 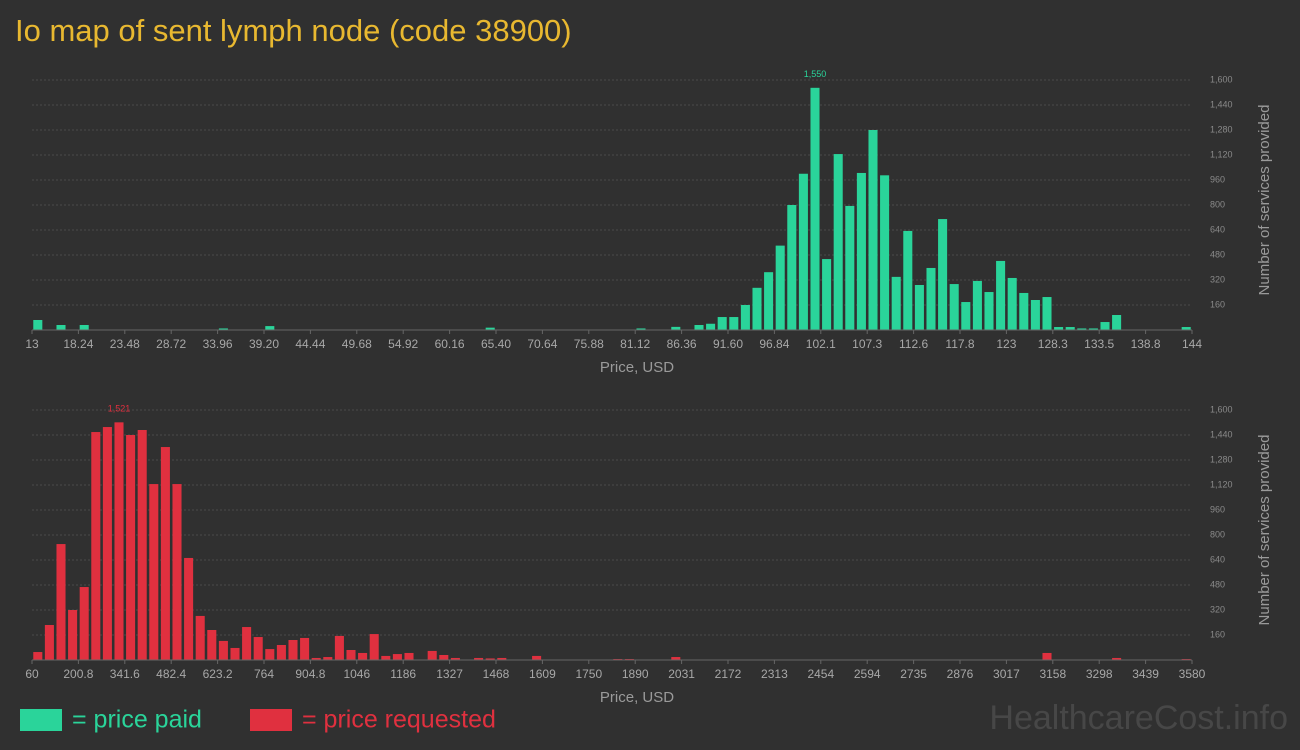 What do you see at coordinates (1192, 674) in the screenshot?
I see `x-tick-label: 3580` at bounding box center [1192, 674].